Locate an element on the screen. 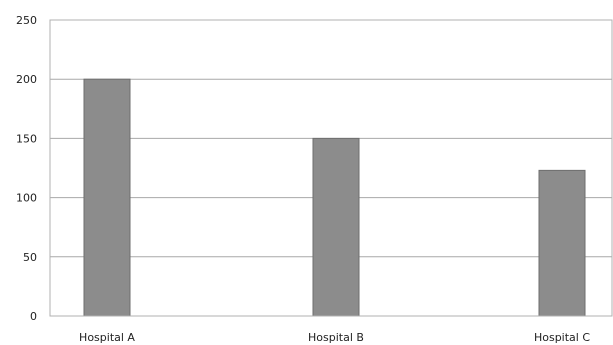  y-tick-label: 200 is located at coordinates (26, 79).